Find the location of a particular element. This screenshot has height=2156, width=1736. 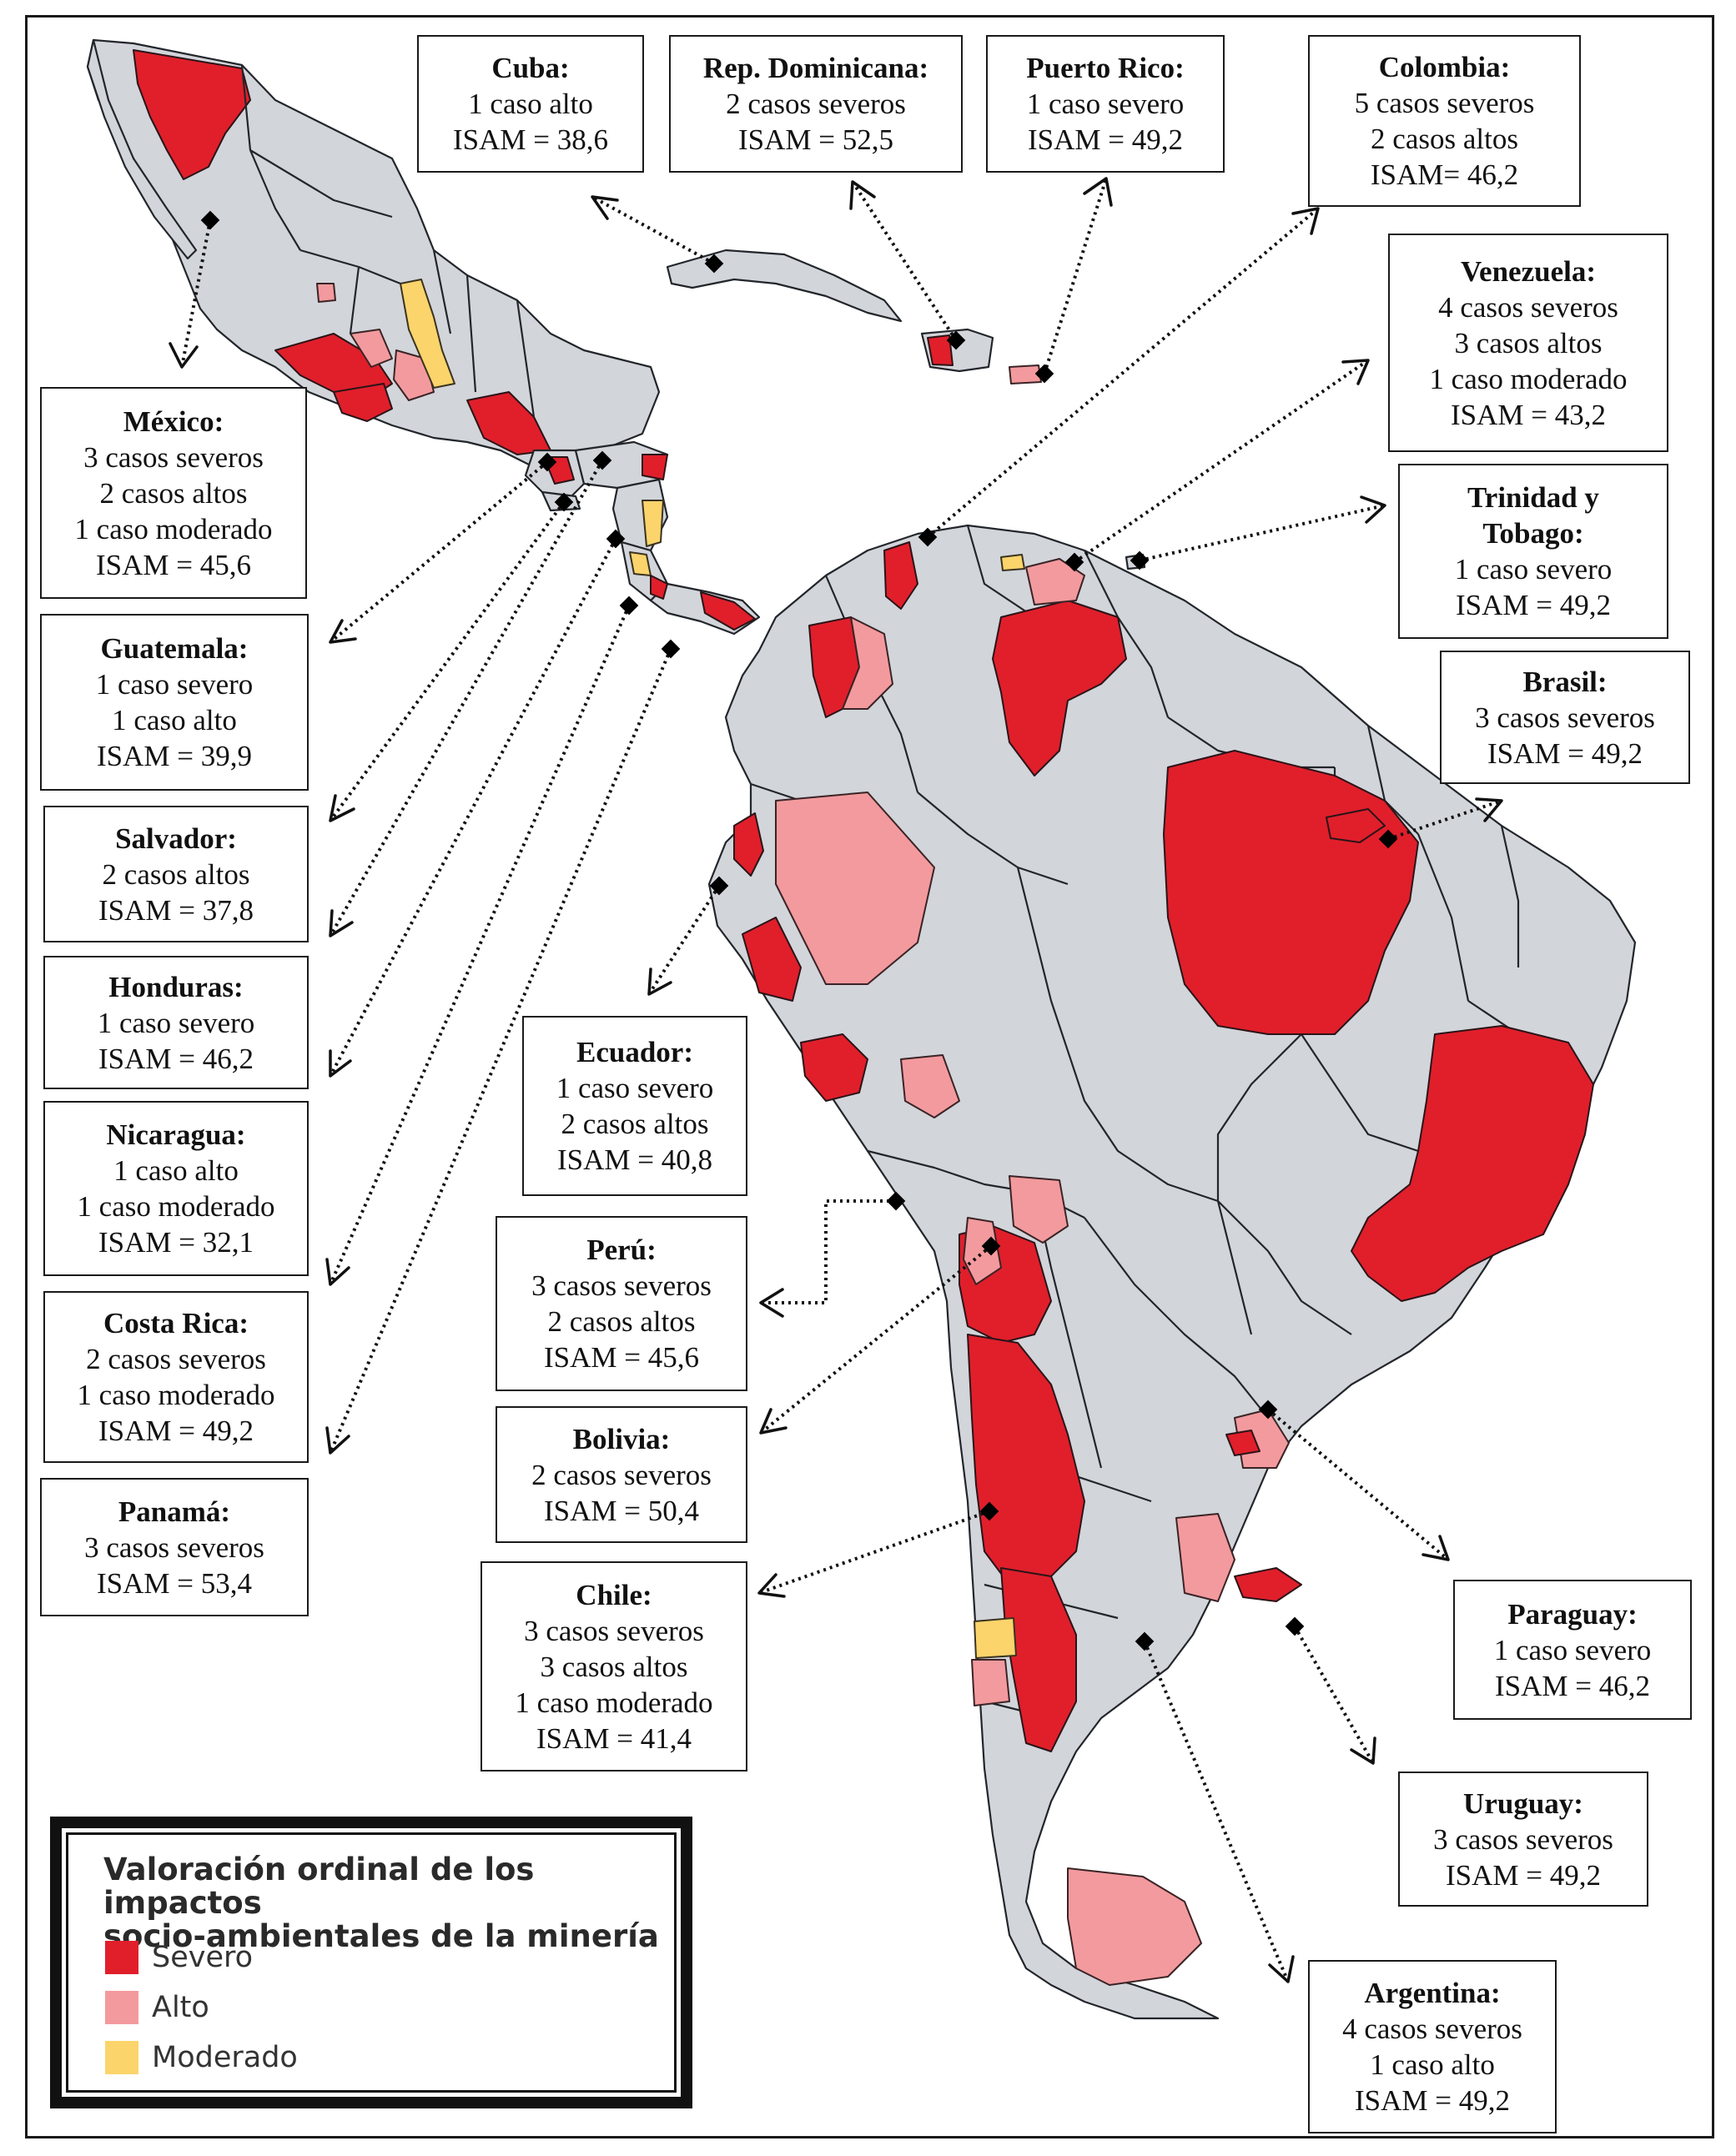

country-name: Panamá: is located at coordinates (174, 1511).